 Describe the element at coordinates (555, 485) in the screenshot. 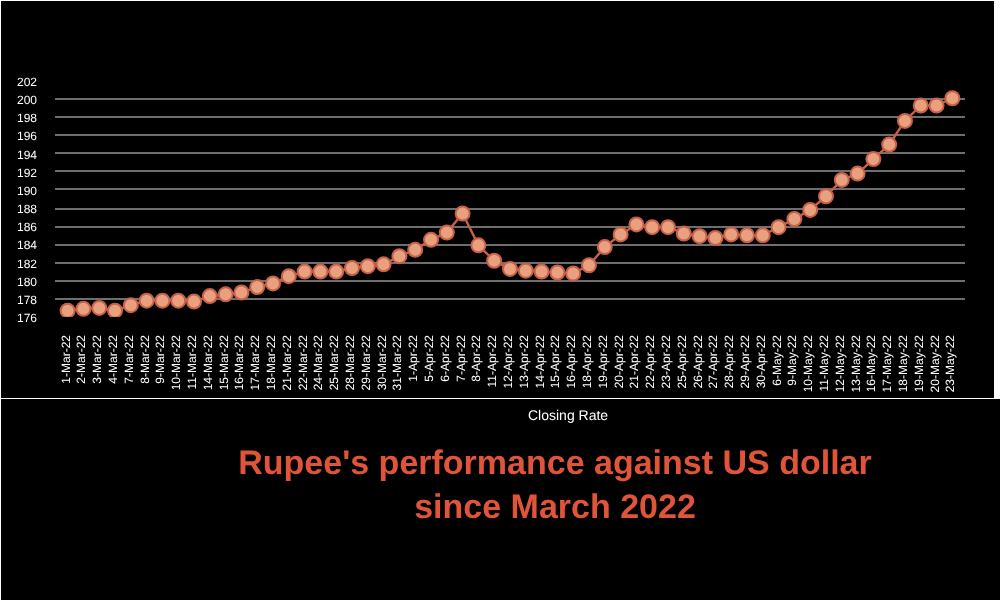

I see `text: Rupee's performance against US dollar since March 2022` at that location.